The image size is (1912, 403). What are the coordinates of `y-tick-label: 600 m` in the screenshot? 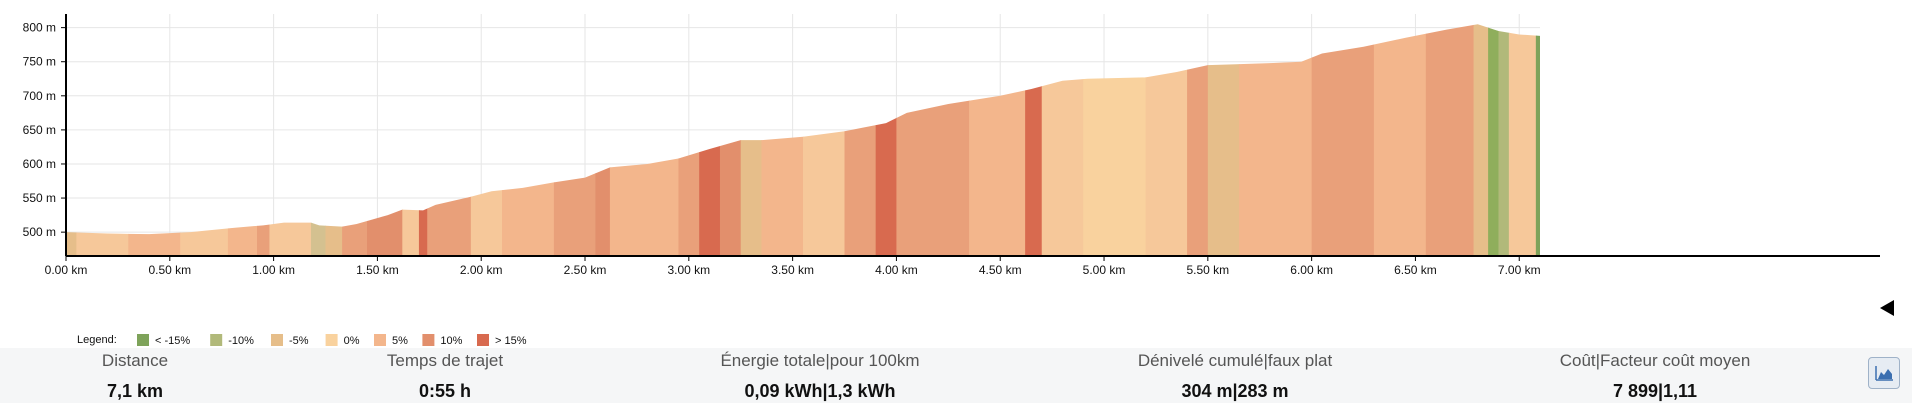 It's located at (39, 164).